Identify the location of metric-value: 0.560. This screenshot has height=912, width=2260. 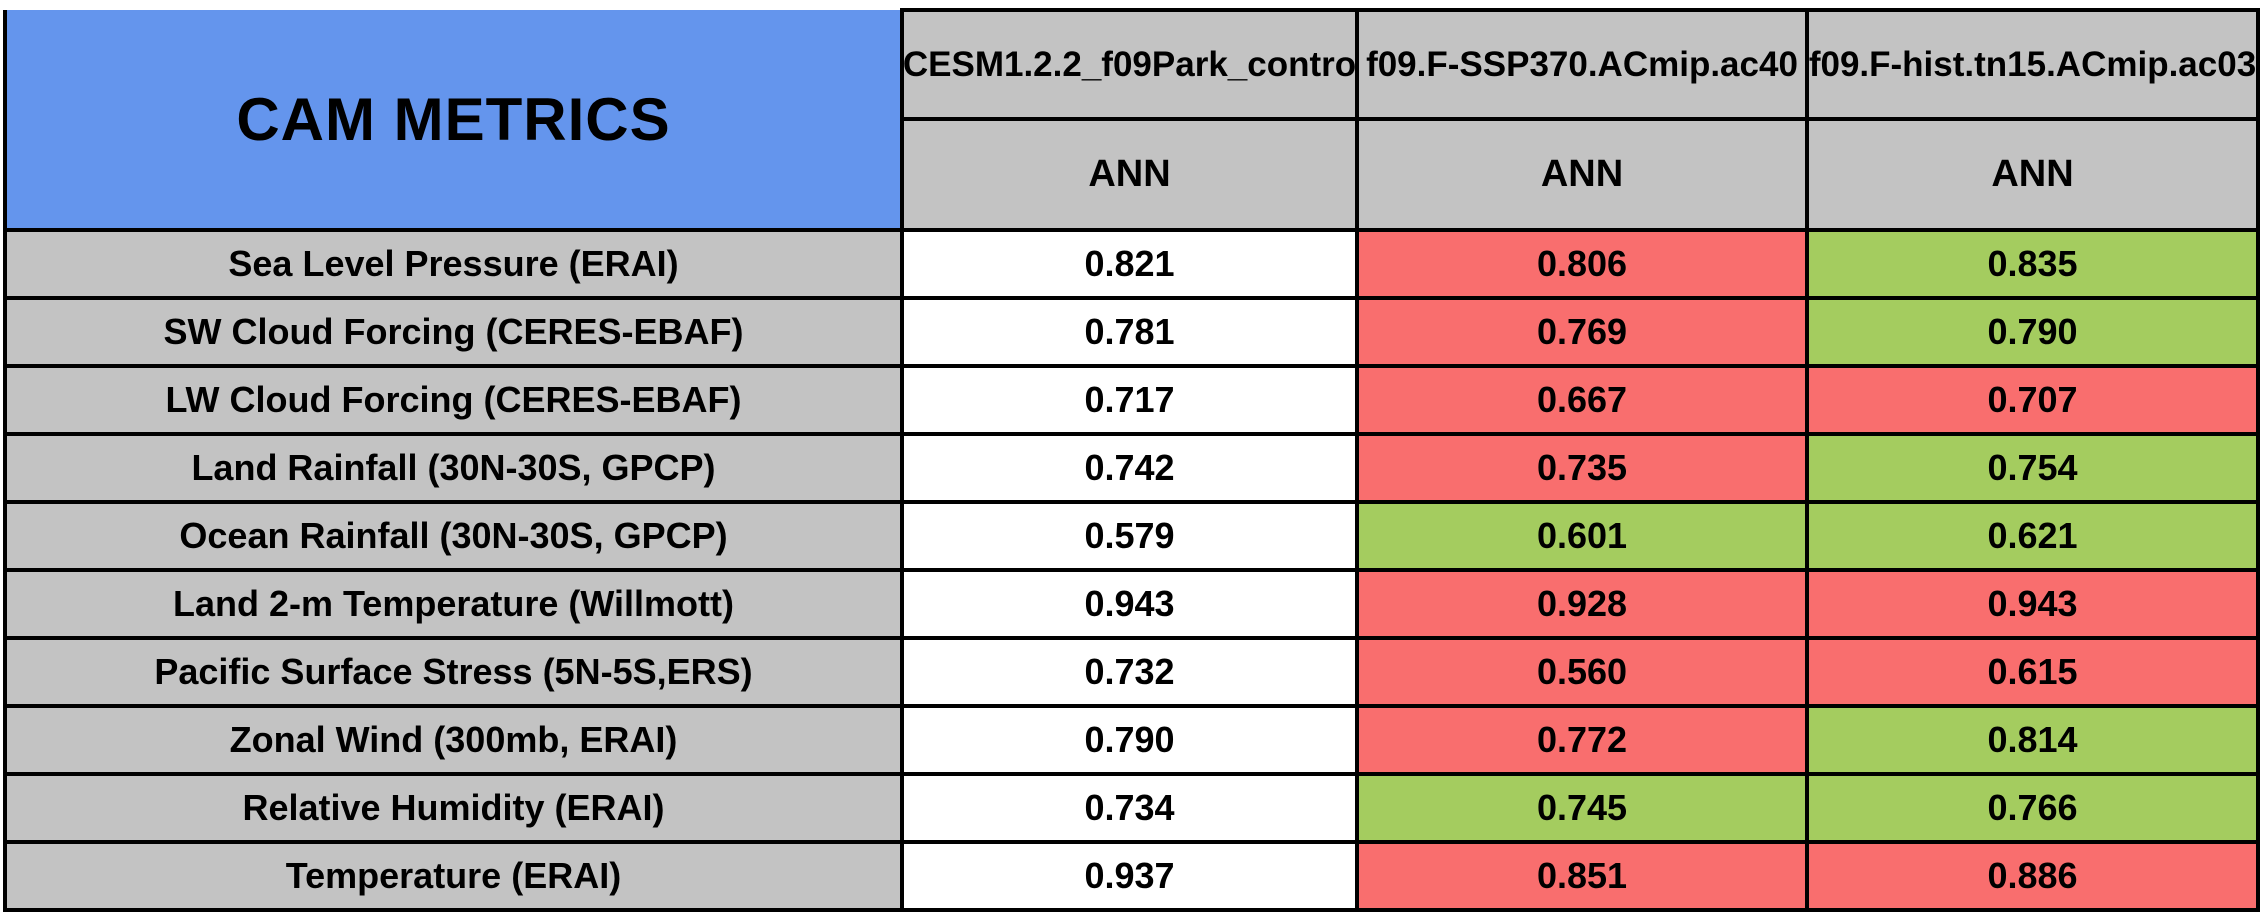
(1582, 672).